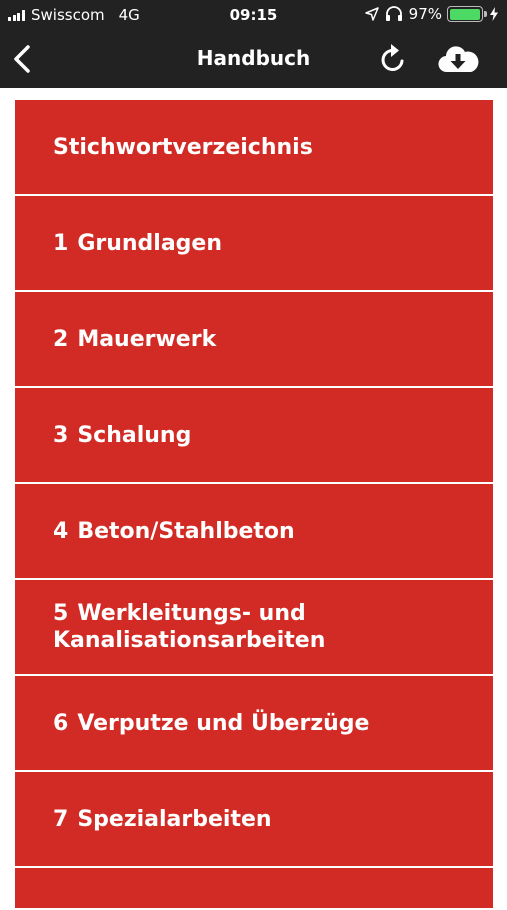 This screenshot has width=507, height=910. Describe the element at coordinates (393, 13) in the screenshot. I see `headphones-icon` at that location.